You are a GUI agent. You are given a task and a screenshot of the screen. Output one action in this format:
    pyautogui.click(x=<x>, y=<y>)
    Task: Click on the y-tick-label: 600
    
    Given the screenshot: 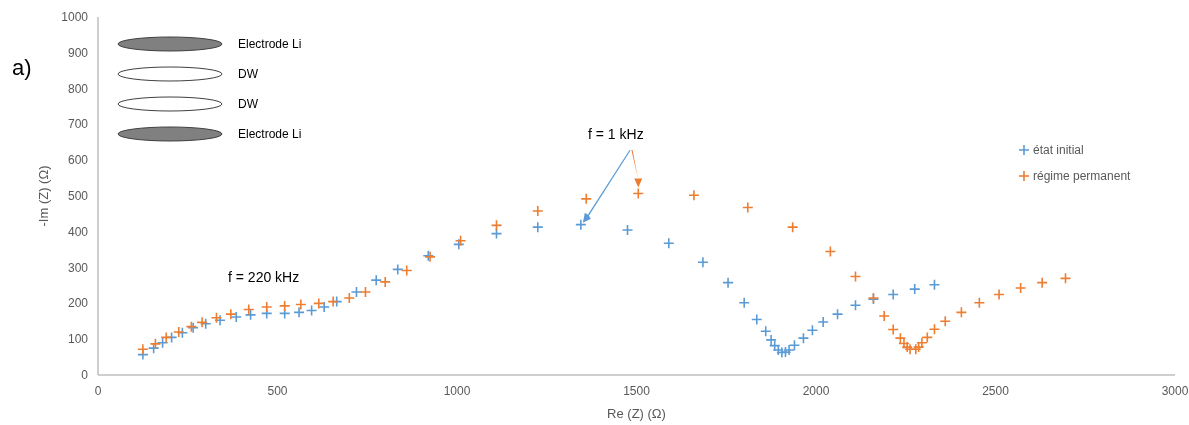 What is the action you would take?
    pyautogui.click(x=78, y=160)
    